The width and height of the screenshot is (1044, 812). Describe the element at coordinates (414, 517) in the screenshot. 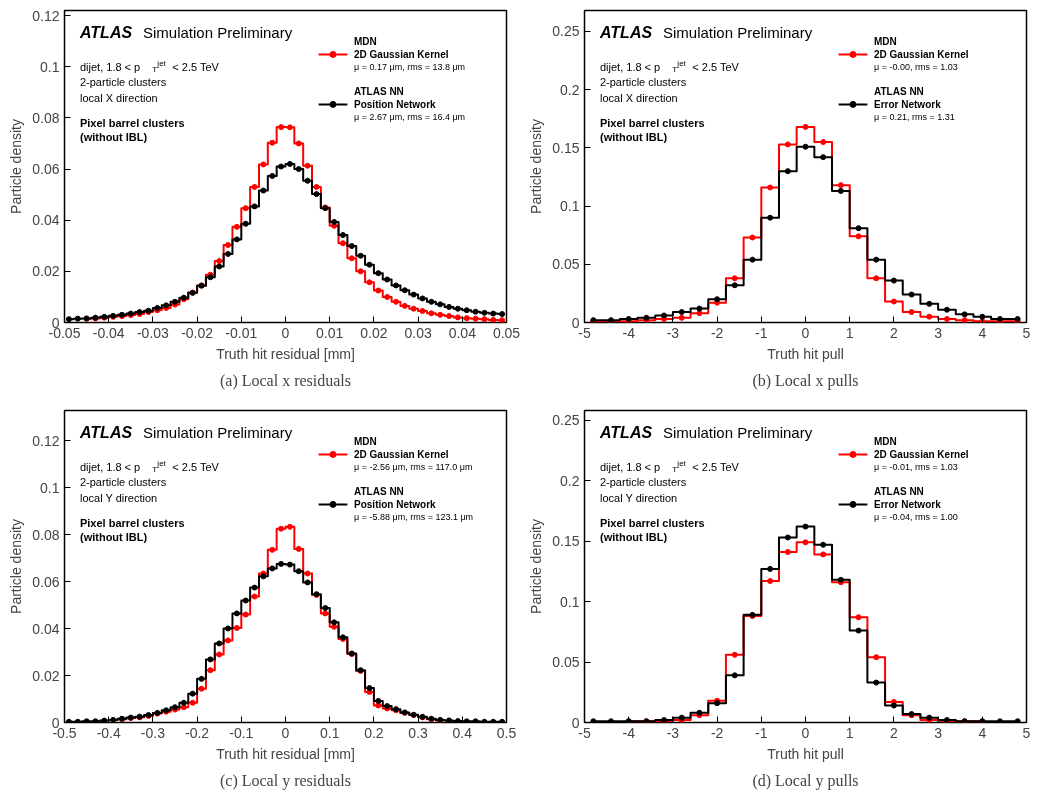

I see `annotation: μ = -5.88 μm, rms = 123.1 μm` at that location.